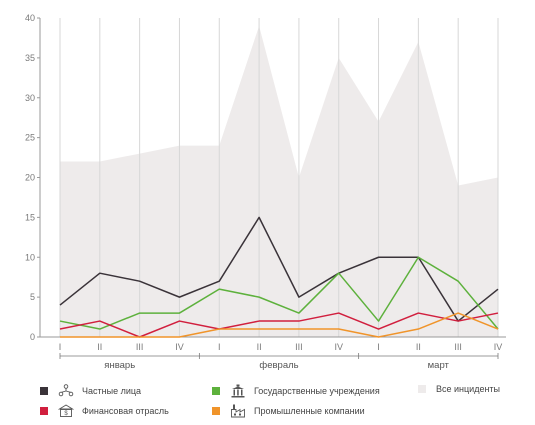 Image resolution: width=535 pixels, height=425 pixels. Describe the element at coordinates (278, 365) in the screenshot. I see `month-label: февраль` at that location.